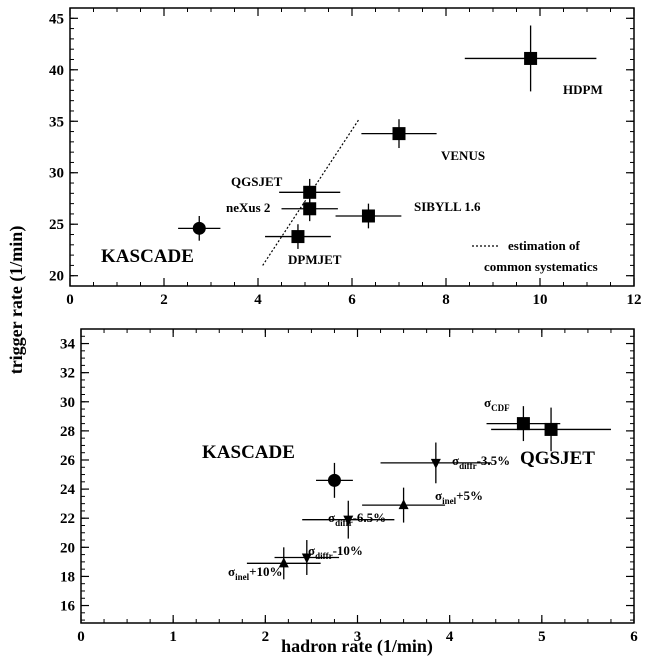 Image resolution: width=649 pixels, height=658 pixels. I want to click on label-dpmjet: DPMJET, so click(315, 259).